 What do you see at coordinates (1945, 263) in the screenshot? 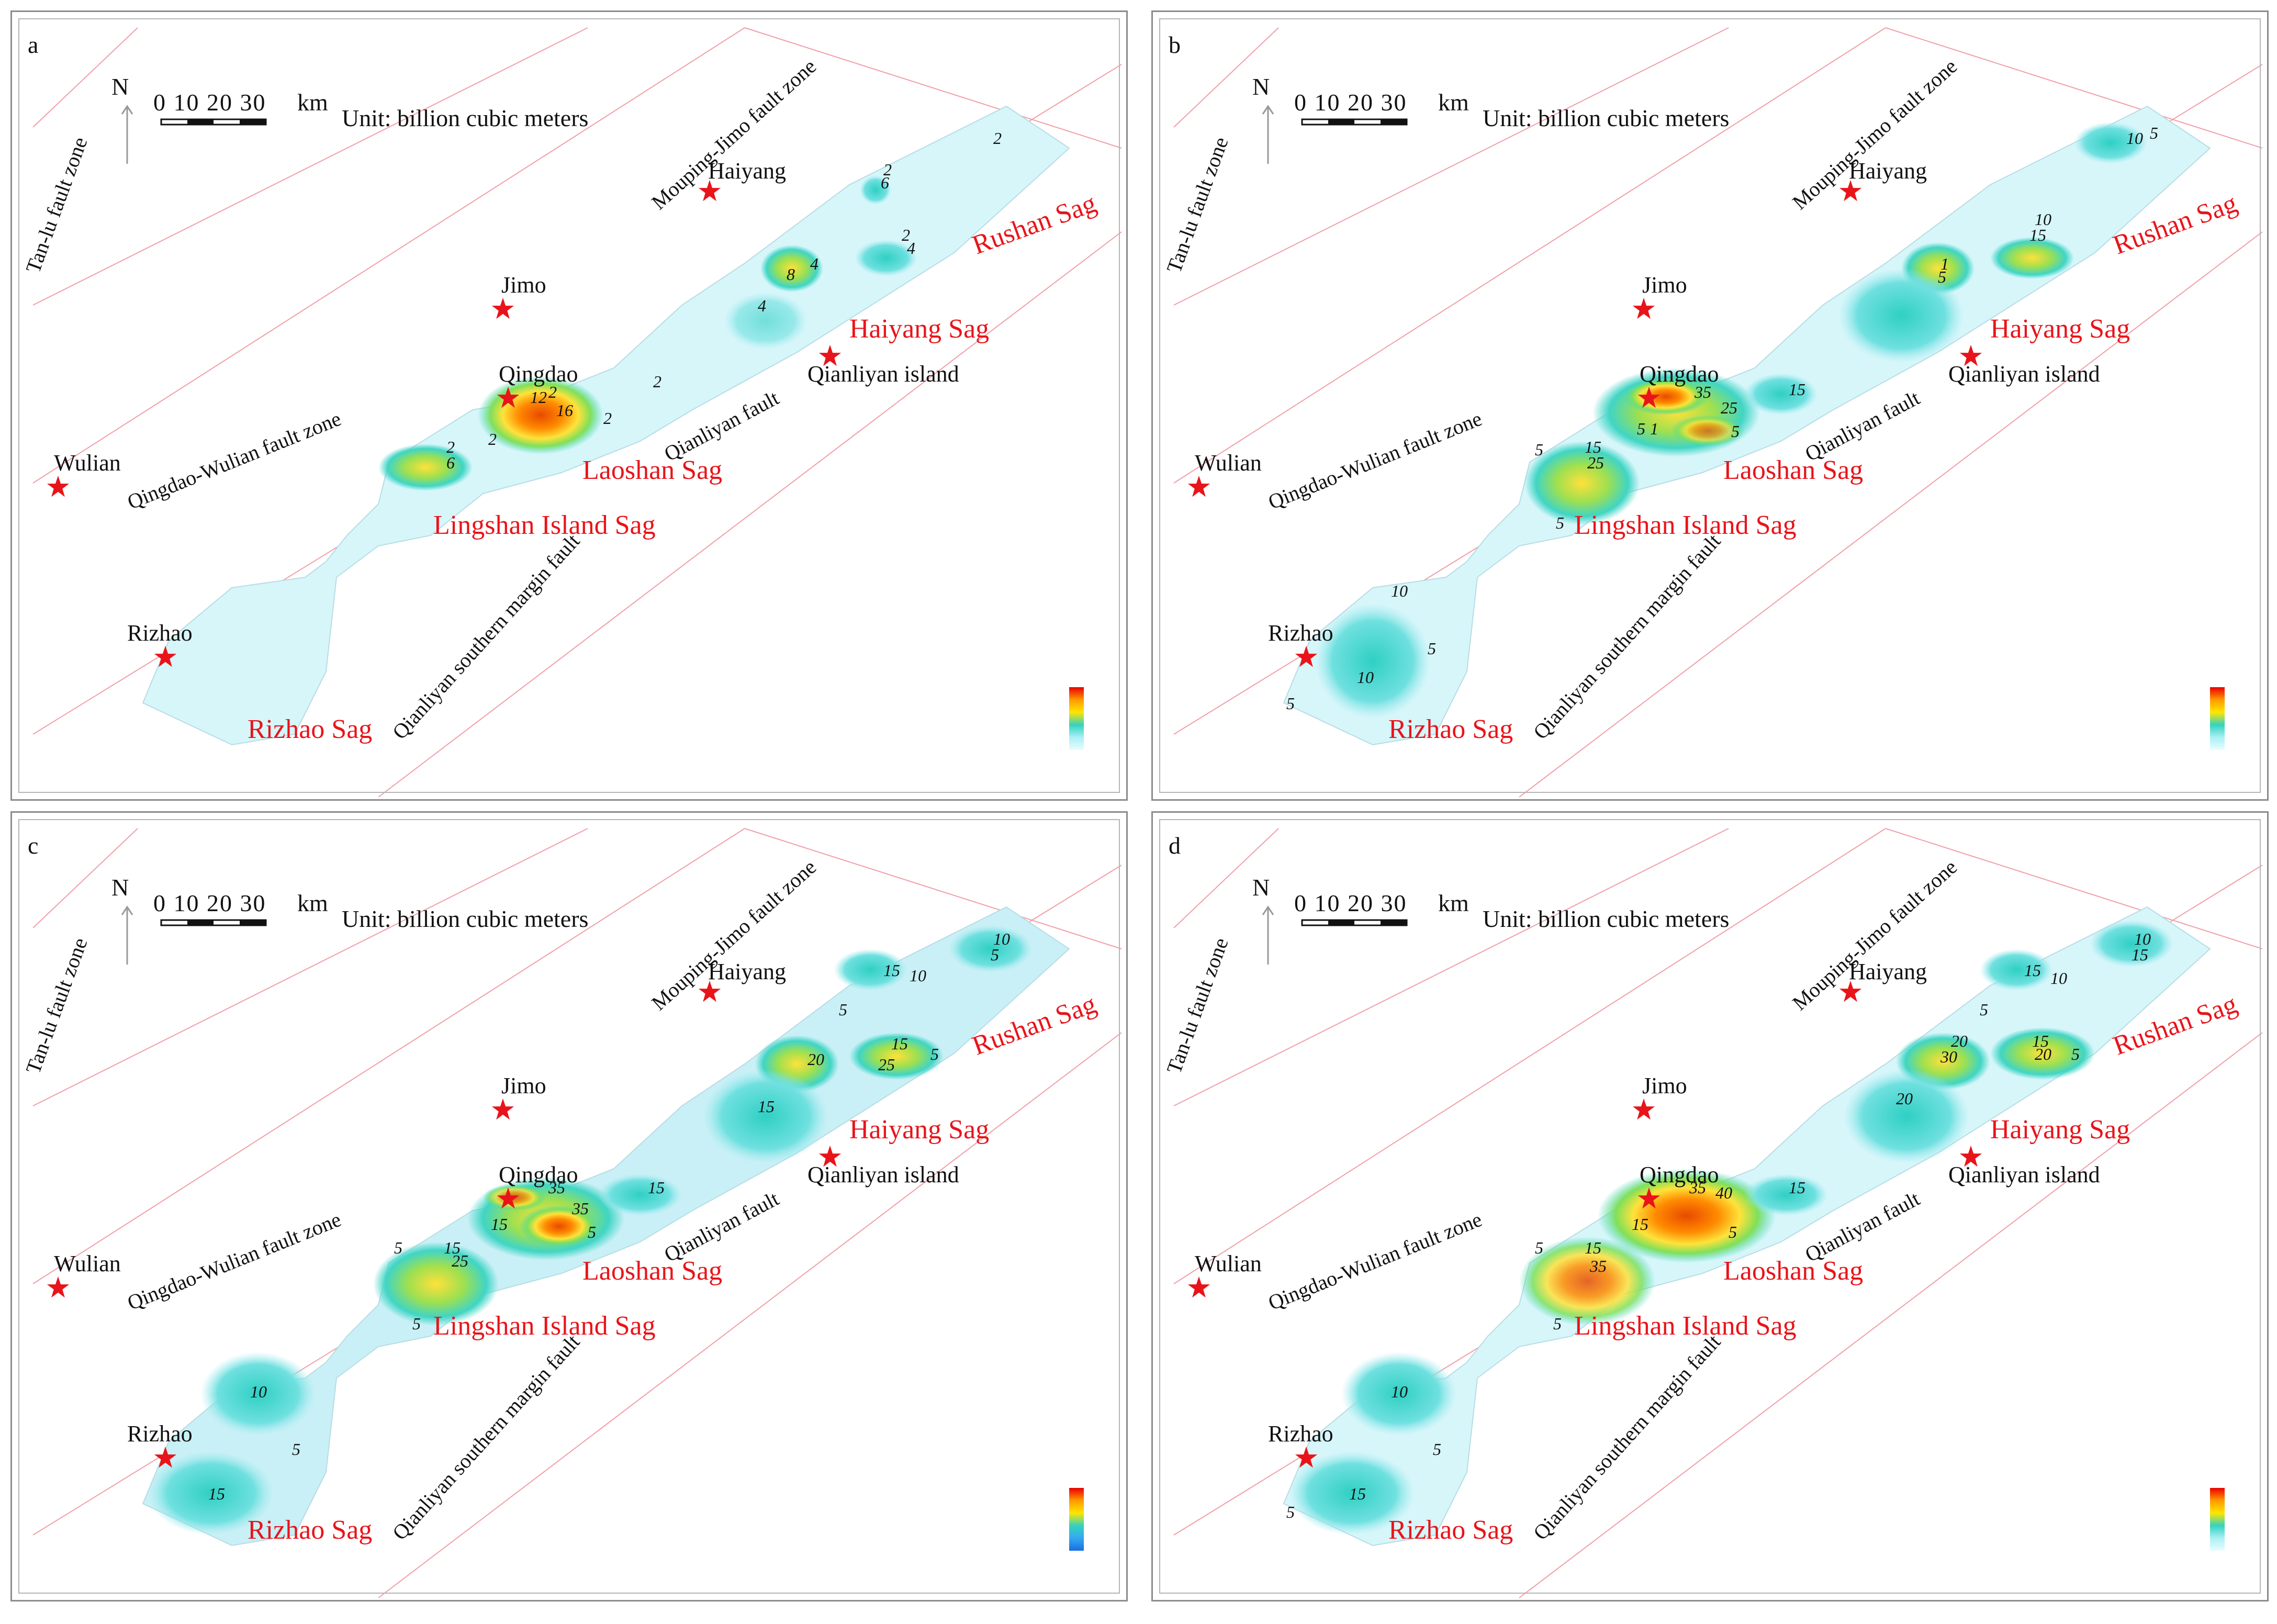
I see `contour-label: 1` at bounding box center [1945, 263].